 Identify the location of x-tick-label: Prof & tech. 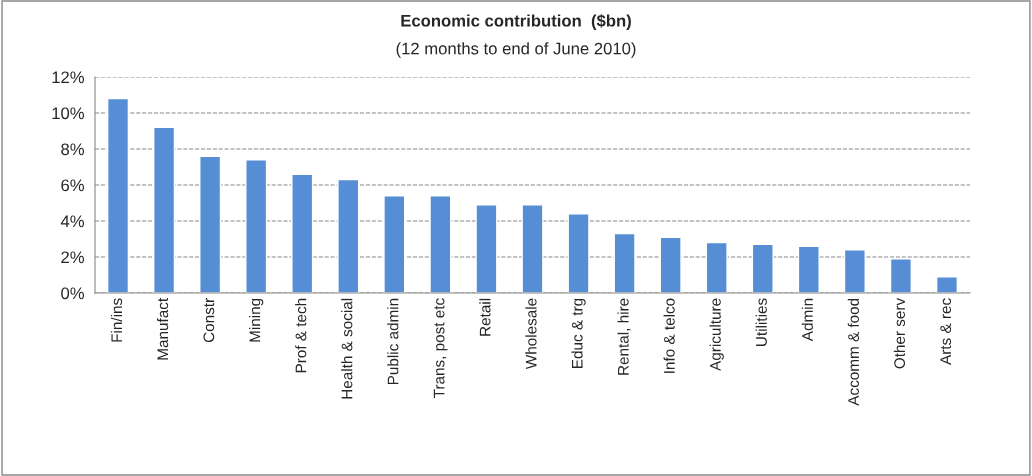
(301, 335).